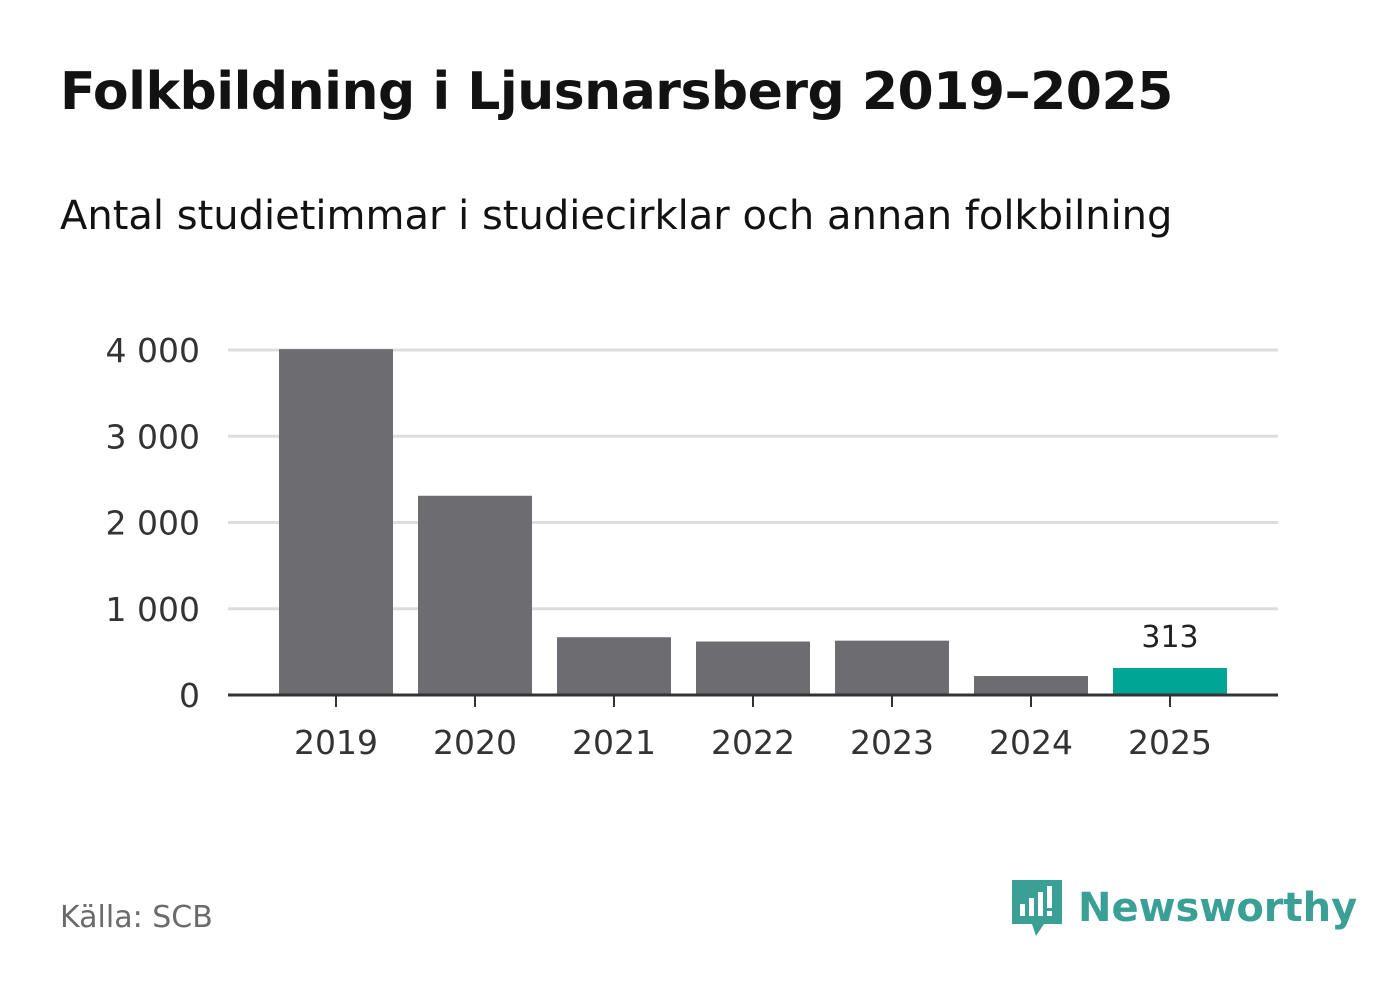  I want to click on bar-2023, so click(892, 667).